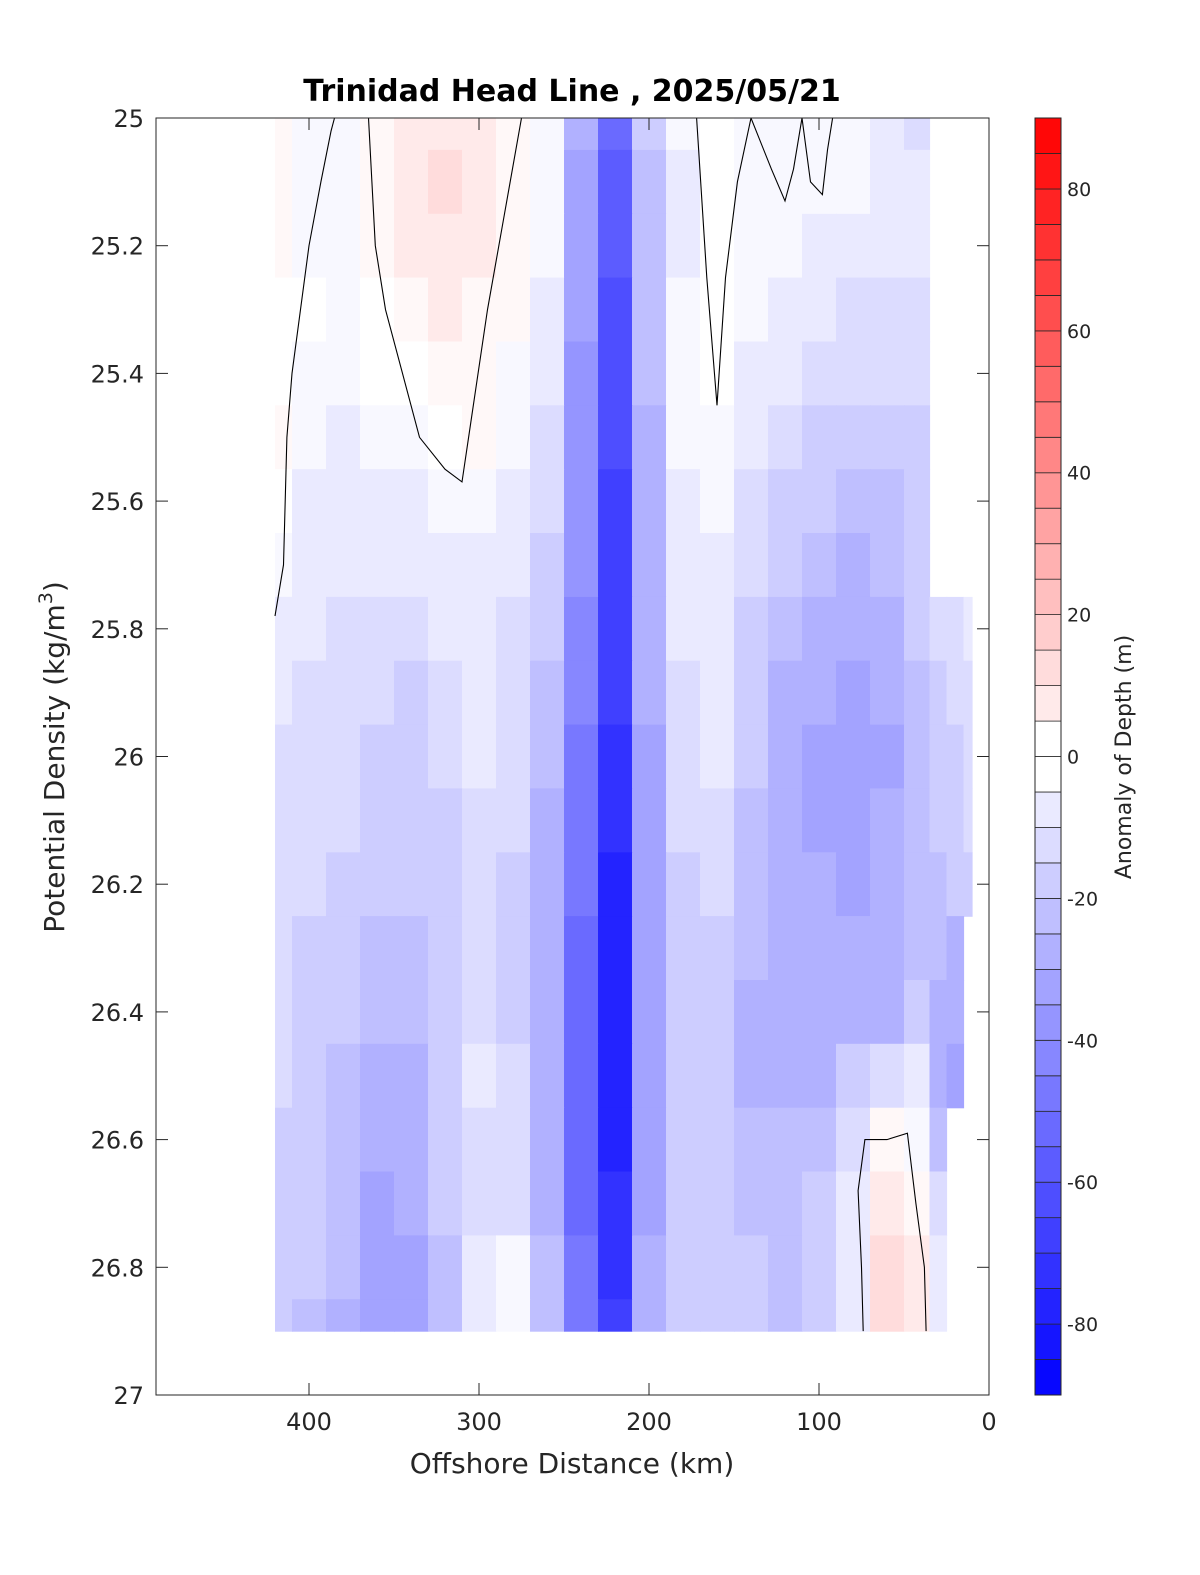 The image size is (1200, 1575). Describe the element at coordinates (1082, 1183) in the screenshot. I see `colorbar-tick-label: -60` at that location.